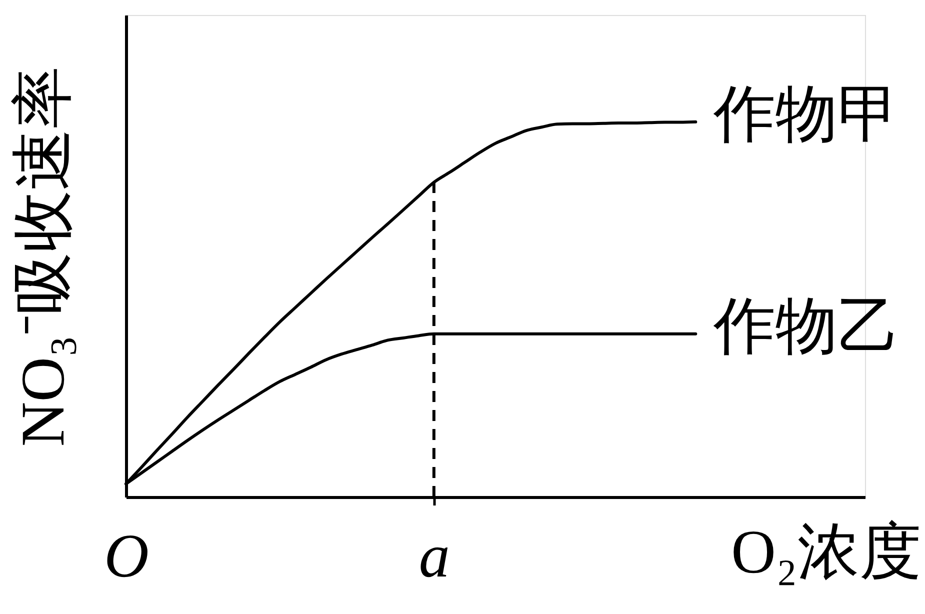  I want to click on y-axis-title: NO₃⁻吸收速率, so click(44, 256).